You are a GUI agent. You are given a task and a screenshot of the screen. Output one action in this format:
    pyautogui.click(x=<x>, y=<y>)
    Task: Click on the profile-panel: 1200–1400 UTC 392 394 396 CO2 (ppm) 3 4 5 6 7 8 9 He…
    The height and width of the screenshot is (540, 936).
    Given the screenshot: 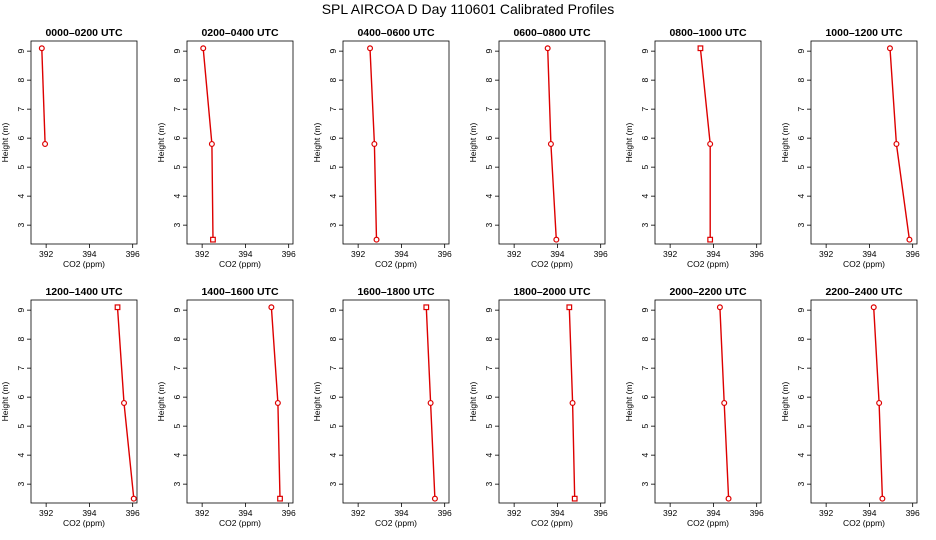 What is the action you would take?
    pyautogui.click(x=70, y=407)
    